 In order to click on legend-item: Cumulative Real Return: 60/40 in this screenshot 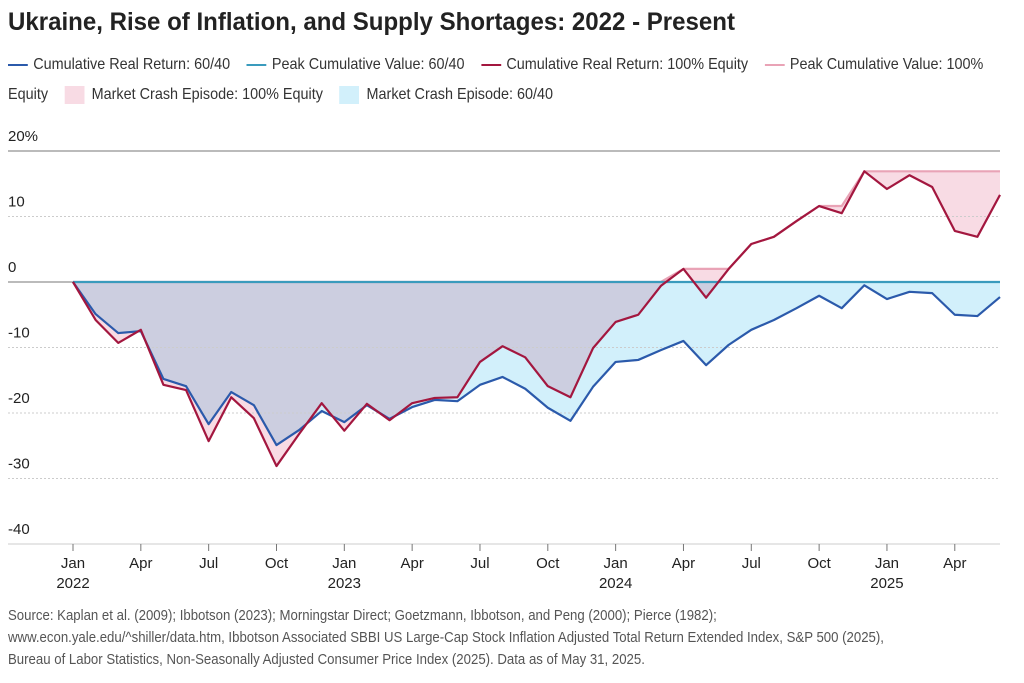, I will do `click(119, 64)`.